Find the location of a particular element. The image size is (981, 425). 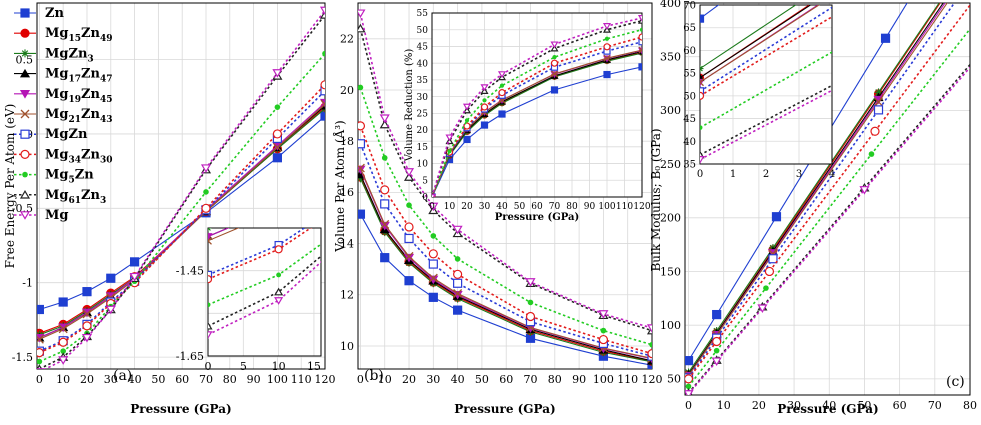

panel-c-y-tick-label: 350 is located at coordinates (670, 57).